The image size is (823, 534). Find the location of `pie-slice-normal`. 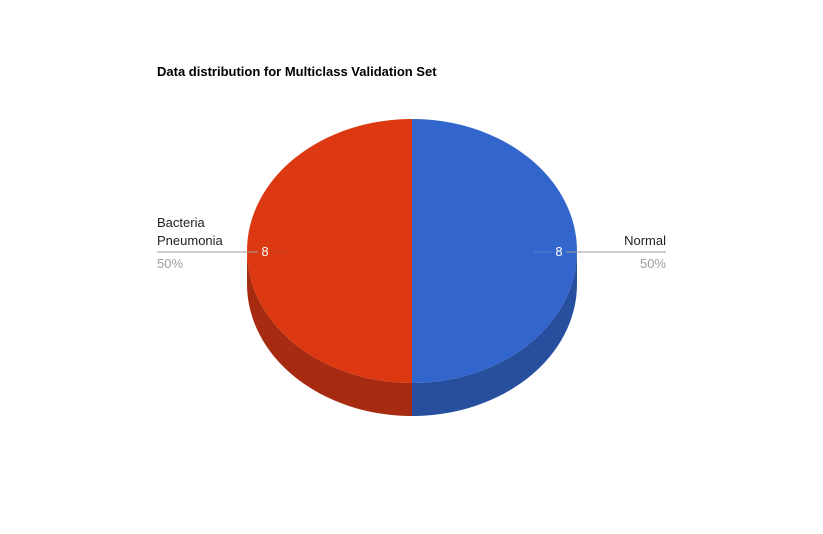

pie-slice-normal is located at coordinates (494, 251).